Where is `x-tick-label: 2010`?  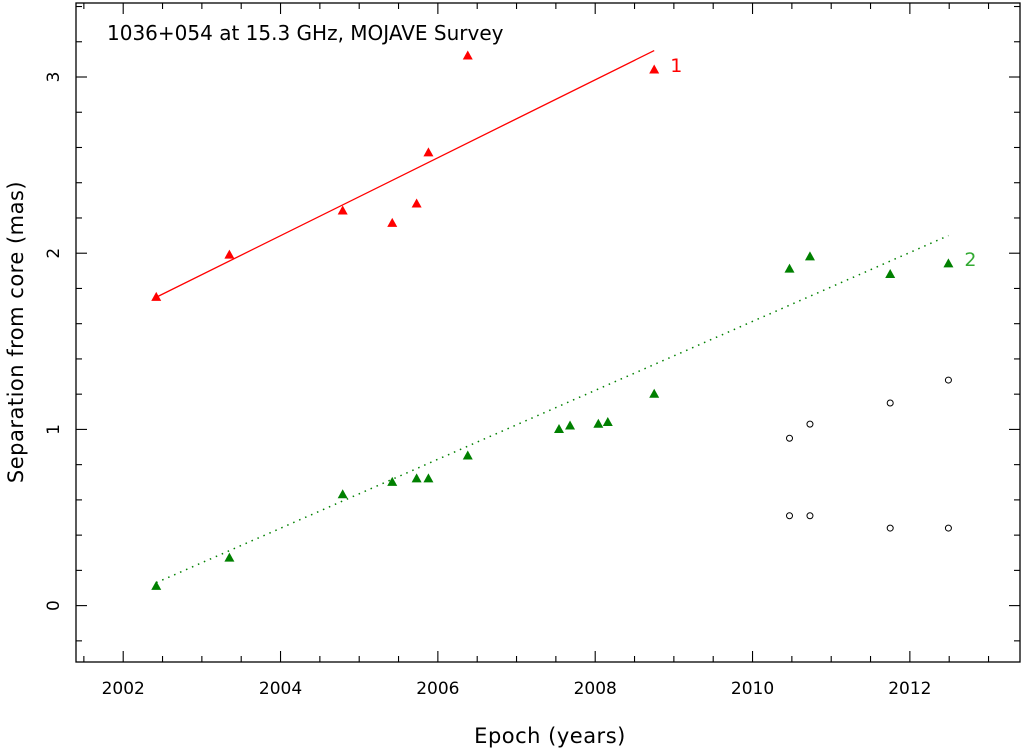
x-tick-label: 2010 is located at coordinates (752, 689).